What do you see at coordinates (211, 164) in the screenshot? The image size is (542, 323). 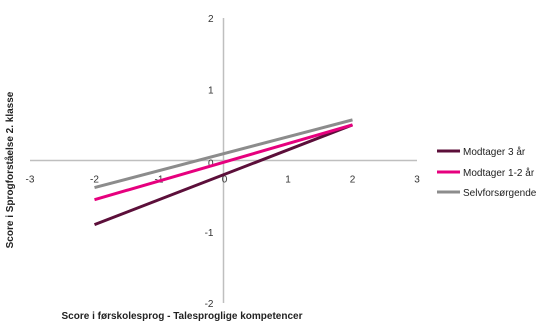 I see `y-tick-label: 0` at bounding box center [211, 164].